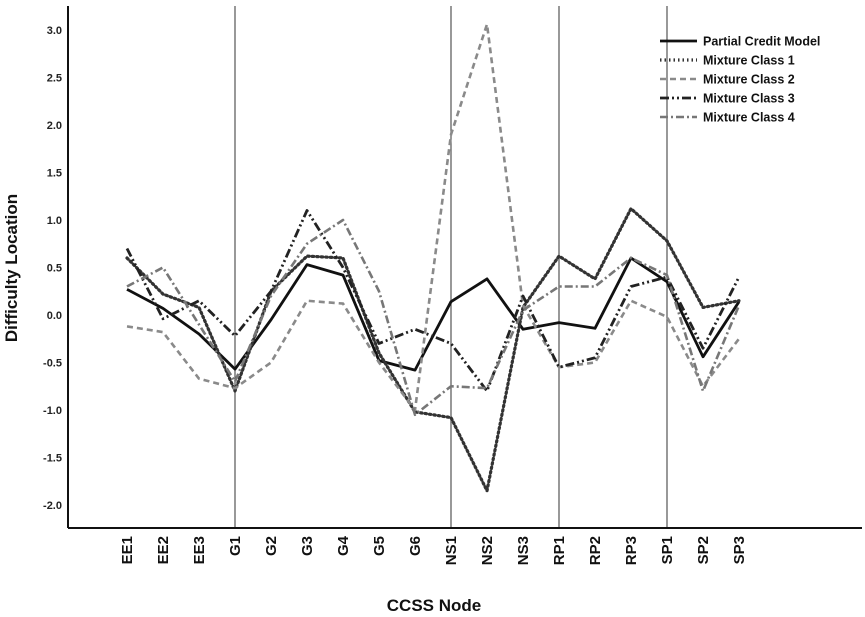  What do you see at coordinates (52, 459) in the screenshot?
I see `y-tick-label: -1.5` at bounding box center [52, 459].